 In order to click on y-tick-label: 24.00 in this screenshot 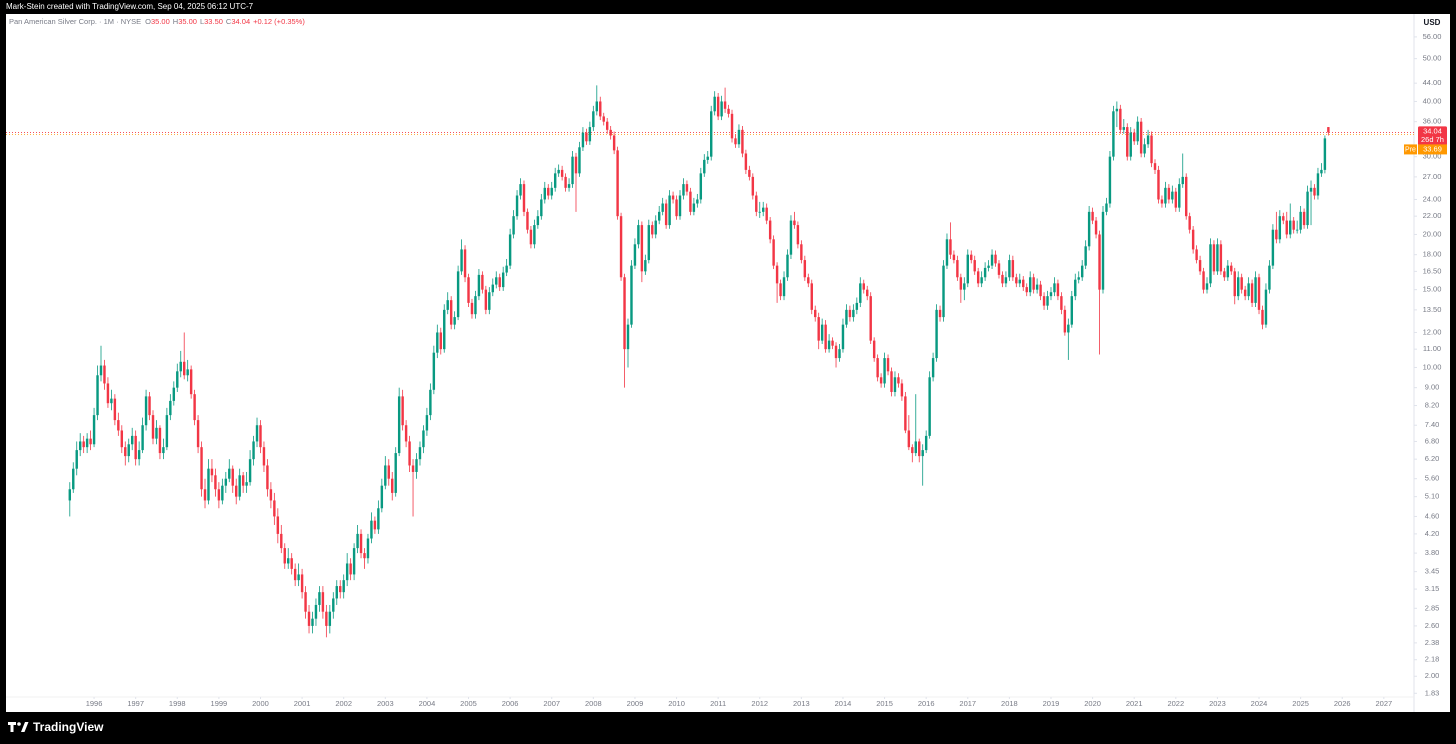, I will do `click(1432, 198)`.